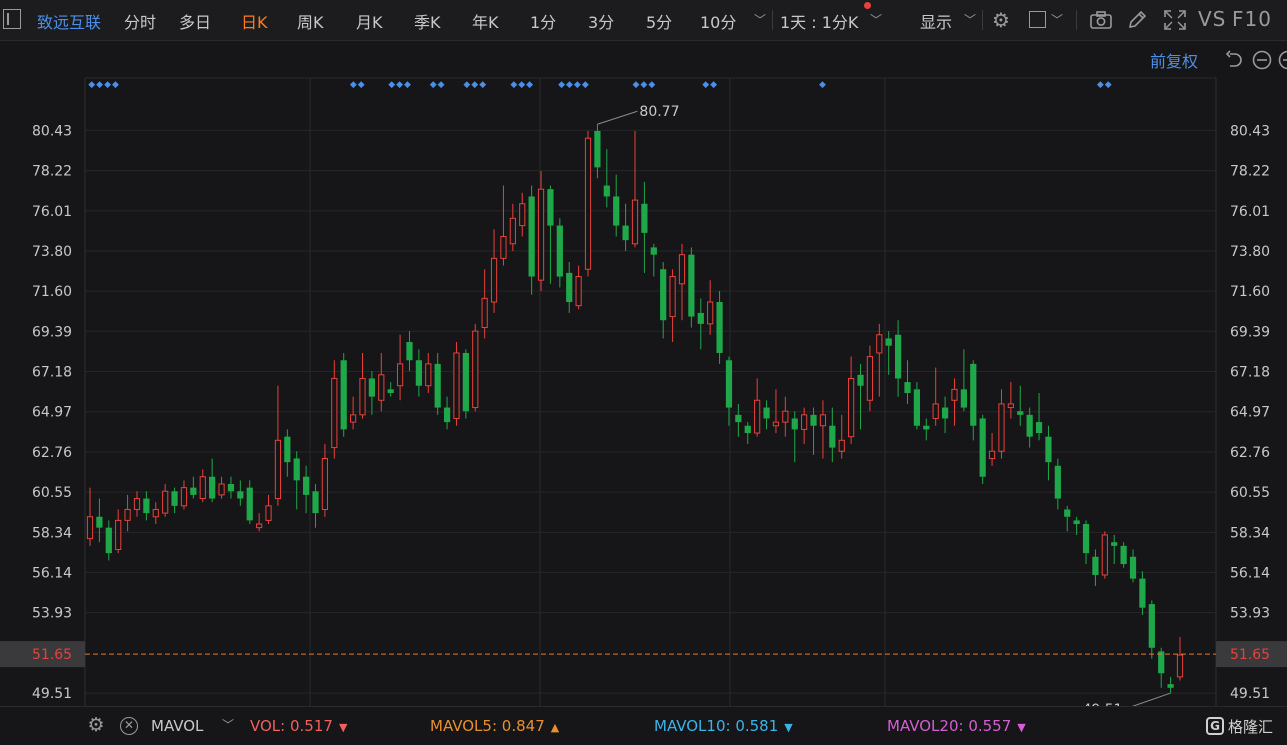  I want to click on y-tick-label-left-2: 76.01, so click(52, 212).